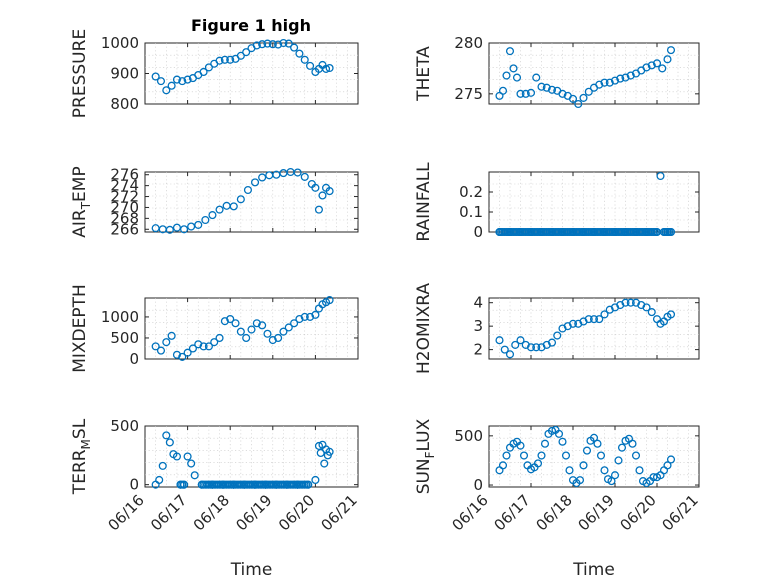 The image size is (778, 583). I want to click on x-tick-label: 06/18, so click(211, 512).